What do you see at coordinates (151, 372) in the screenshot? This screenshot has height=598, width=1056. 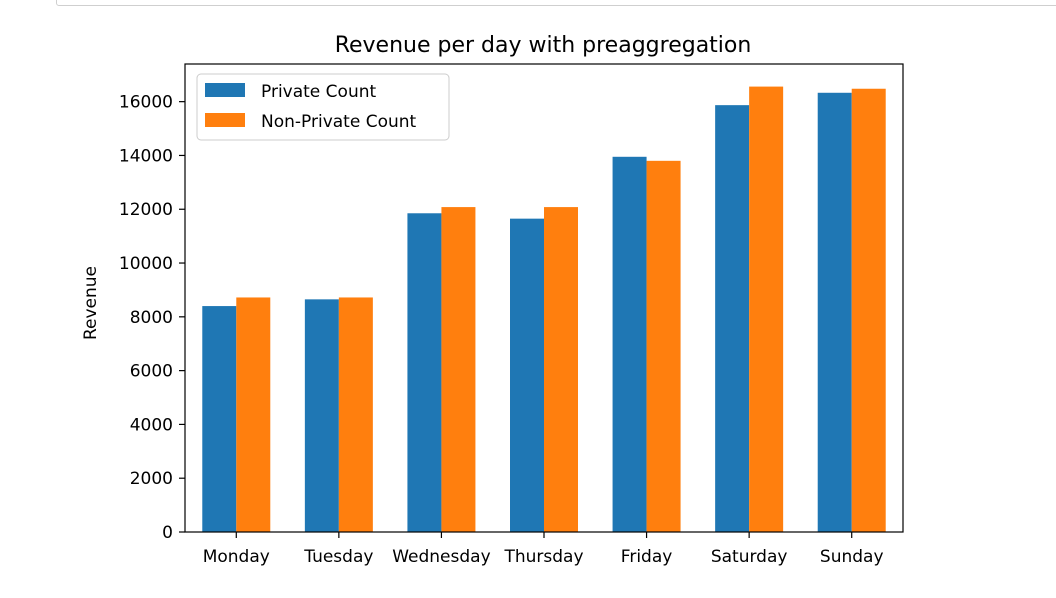 I see `y-tick-label: 6000` at bounding box center [151, 372].